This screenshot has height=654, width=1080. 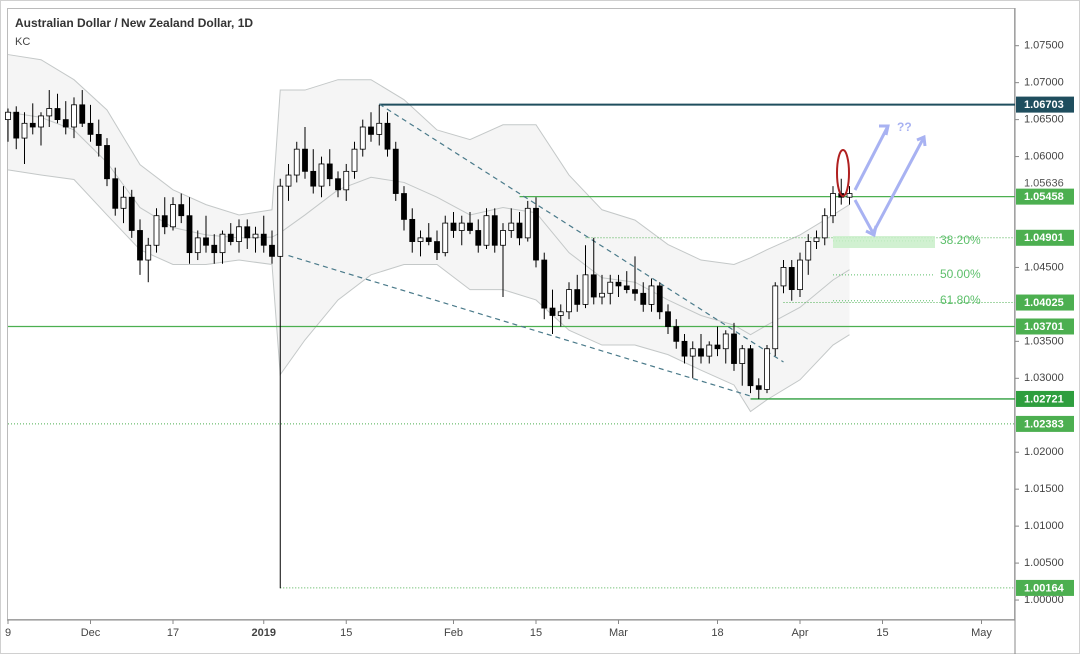 What do you see at coordinates (884, 242) in the screenshot?
I see `target-zone` at bounding box center [884, 242].